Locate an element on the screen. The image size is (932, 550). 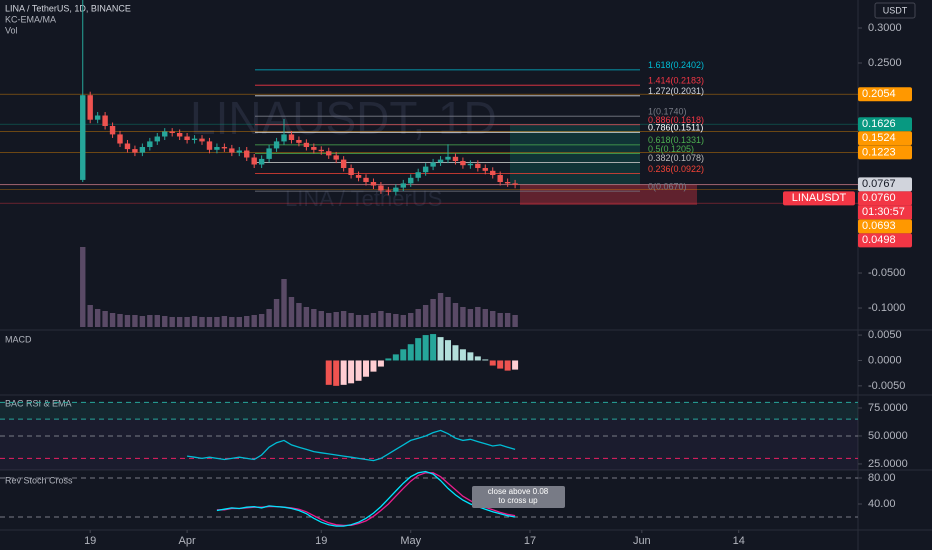
fib-label: 1.272(0.2031) is located at coordinates (676, 91).